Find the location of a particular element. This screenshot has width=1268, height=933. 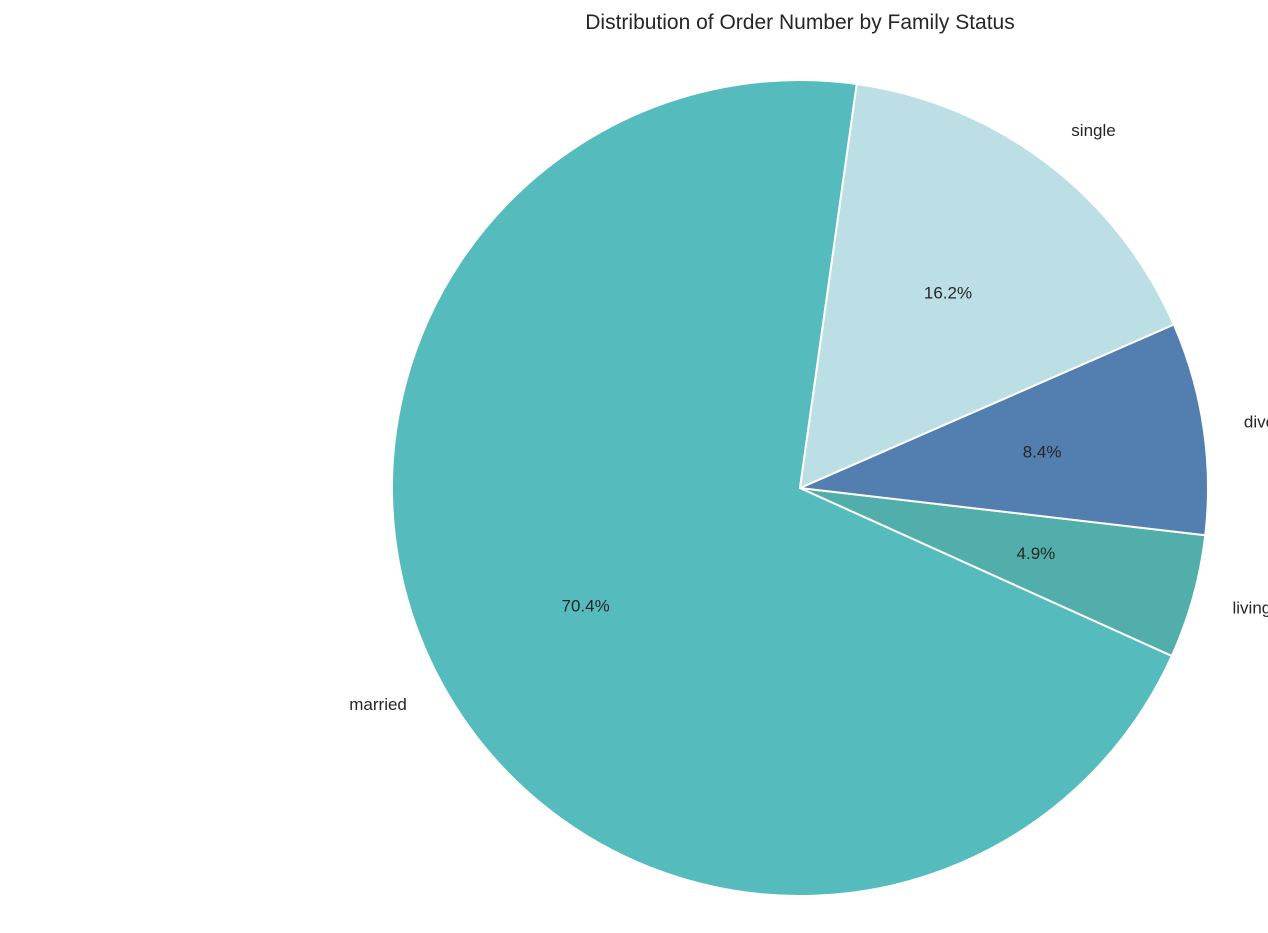

slice-label-living-with-parents-and-siblings: living with parents and siblings is located at coordinates (1250, 607).